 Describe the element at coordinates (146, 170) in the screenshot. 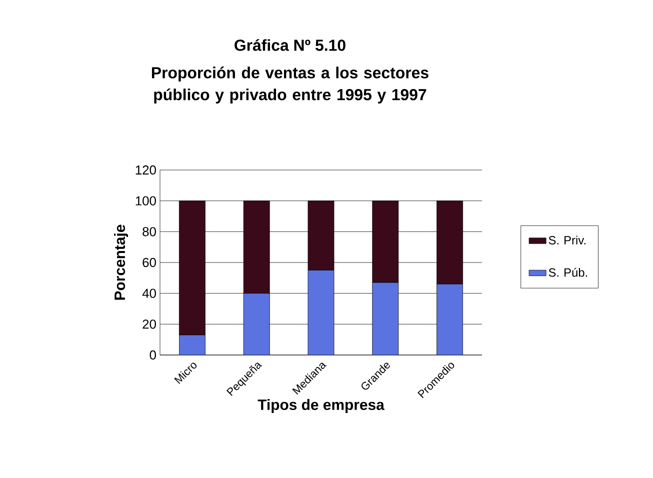

I see `y-tick-label: 120` at that location.